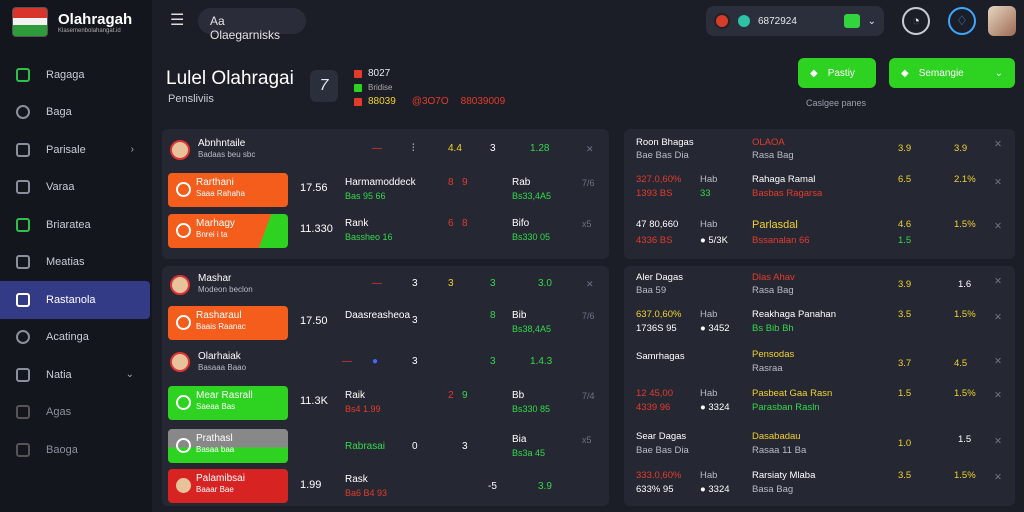 This screenshot has height=512, width=1024. I want to click on sidebar-item-label: Briaratea, so click(68, 224).